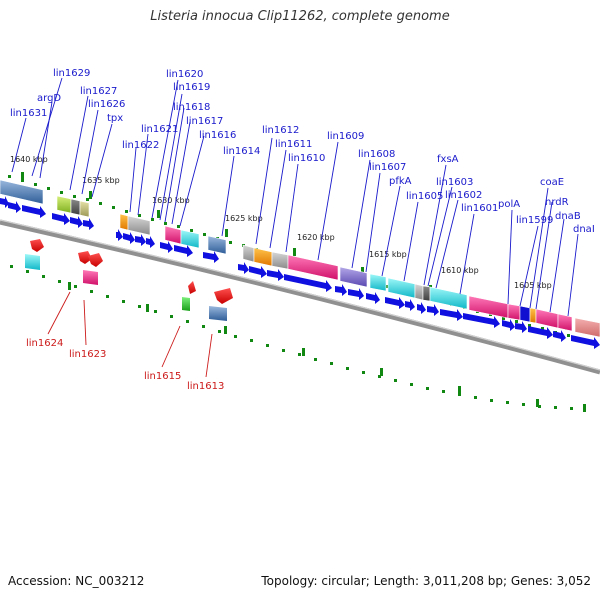 The height and width of the screenshot is (600, 600). I want to click on gene-label: lin1615, so click(162, 376).